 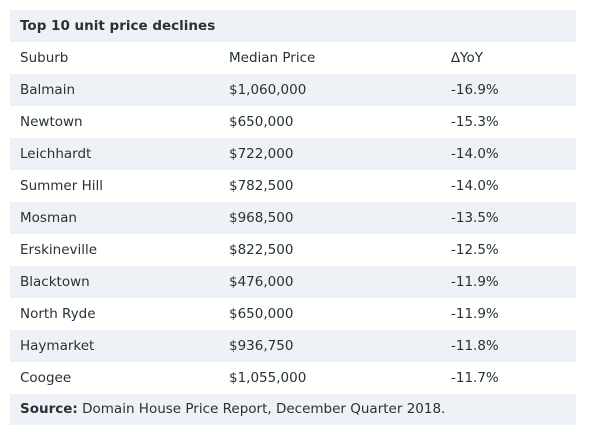 What do you see at coordinates (49, 409) in the screenshot?
I see `source-label: Source:` at bounding box center [49, 409].